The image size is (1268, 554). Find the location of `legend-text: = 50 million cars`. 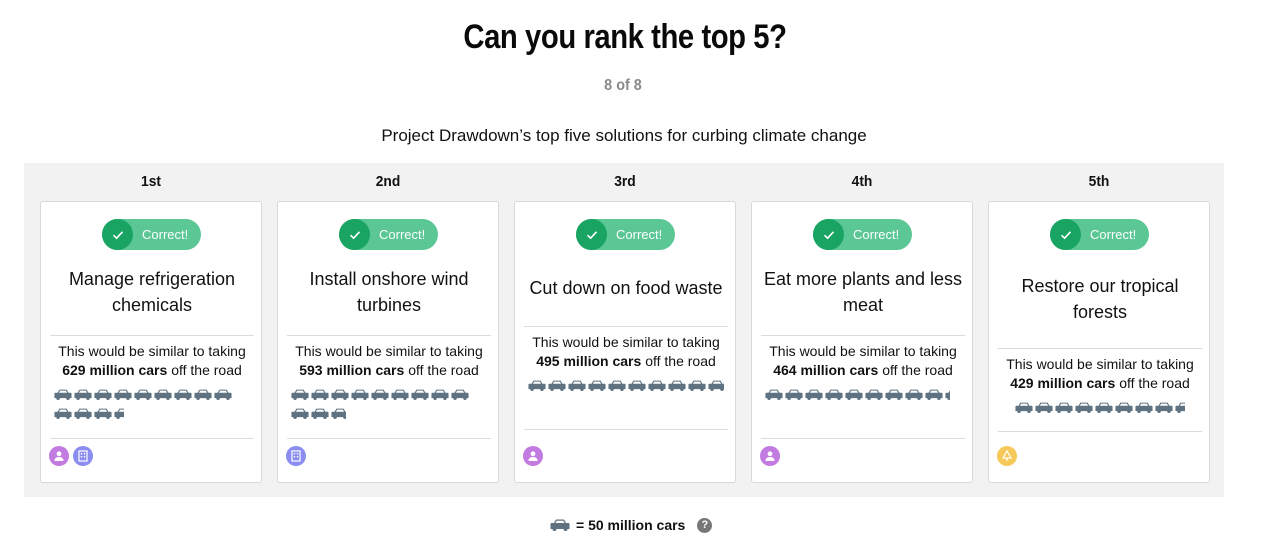

legend-text: = 50 million cars is located at coordinates (631, 525).